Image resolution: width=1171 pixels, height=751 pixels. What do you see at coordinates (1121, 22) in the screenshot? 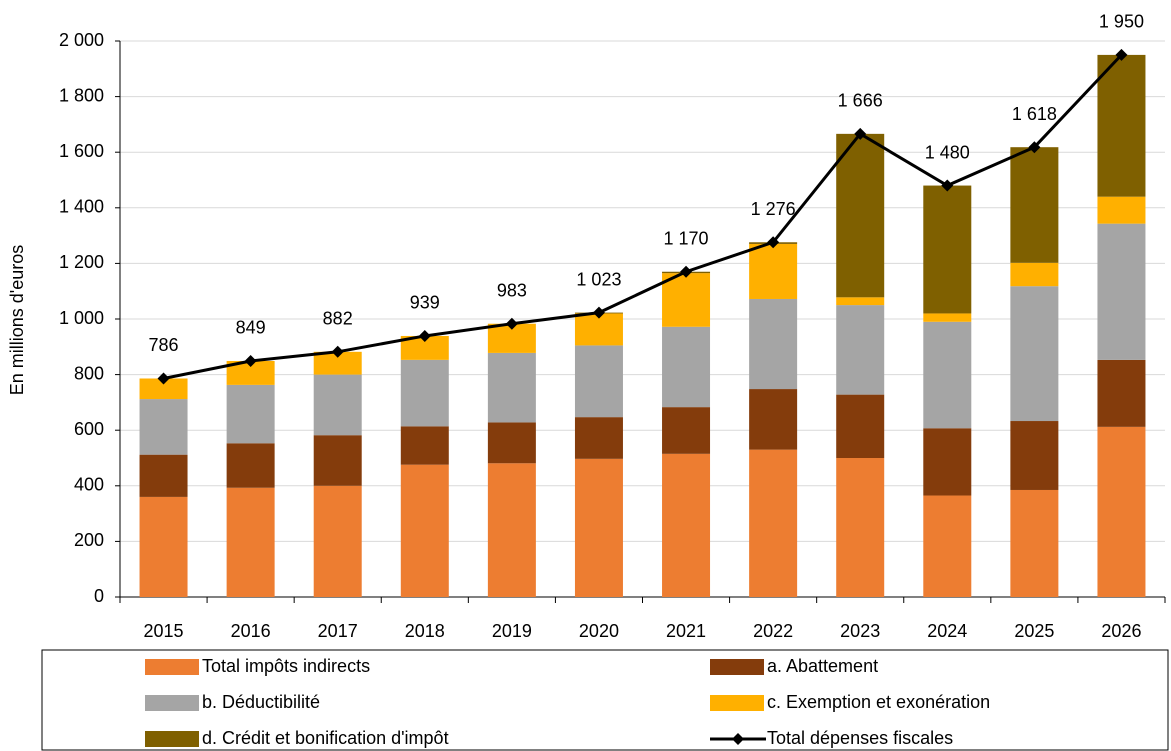
I see `data-label: 1 950` at bounding box center [1121, 22].